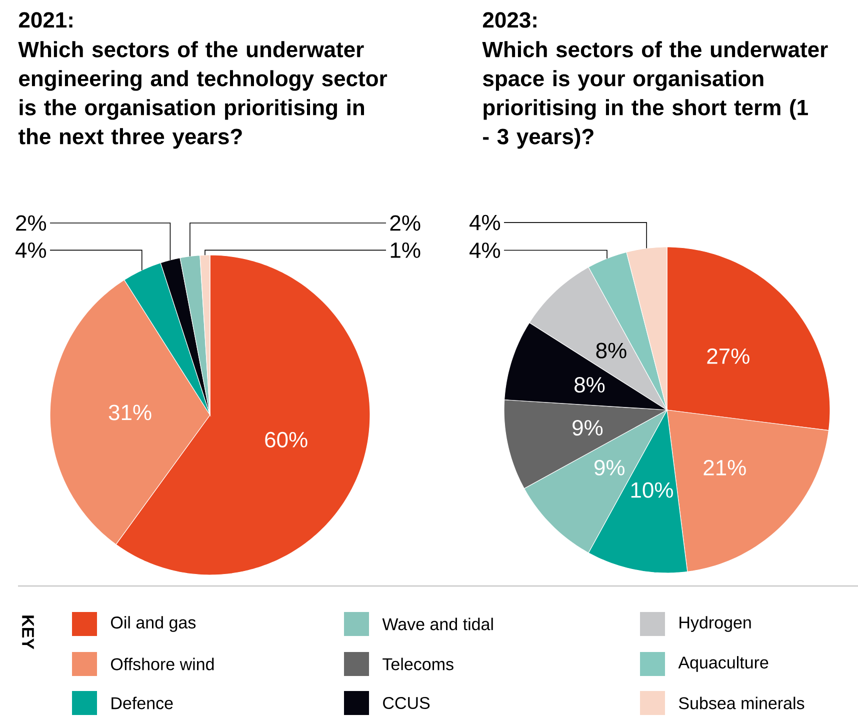 The image size is (858, 718). Describe the element at coordinates (741, 703) in the screenshot. I see `legend-label: Subsea minerals` at that location.